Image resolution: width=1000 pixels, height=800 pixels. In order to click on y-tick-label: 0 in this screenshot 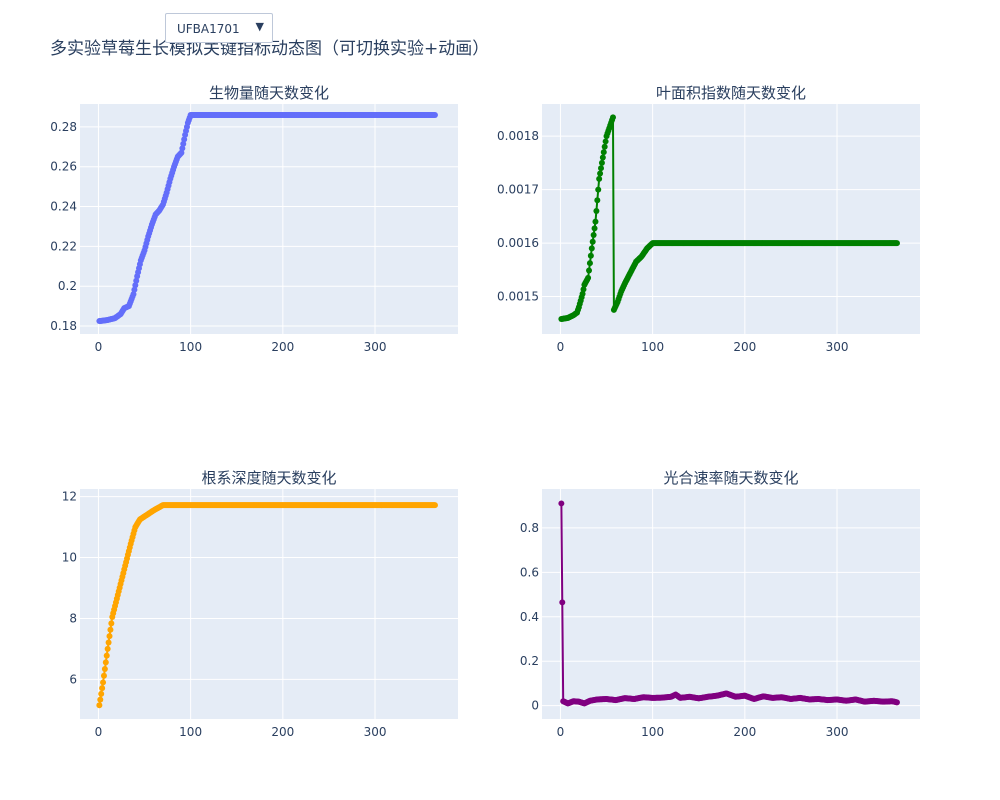, I will do `click(535, 706)`.